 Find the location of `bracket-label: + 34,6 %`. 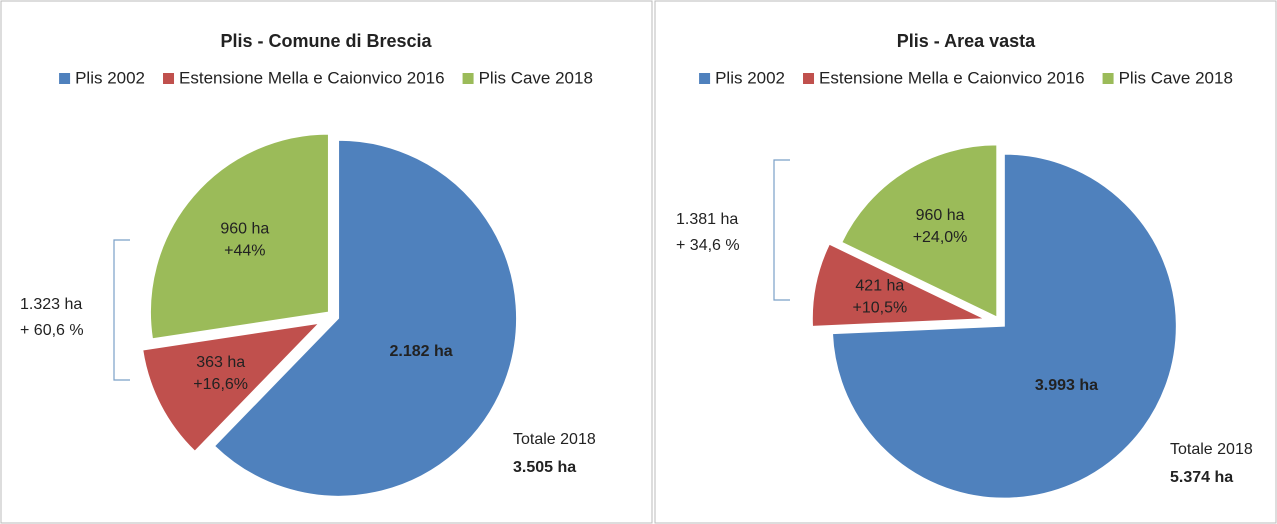

bracket-label: + 34,6 % is located at coordinates (708, 245).